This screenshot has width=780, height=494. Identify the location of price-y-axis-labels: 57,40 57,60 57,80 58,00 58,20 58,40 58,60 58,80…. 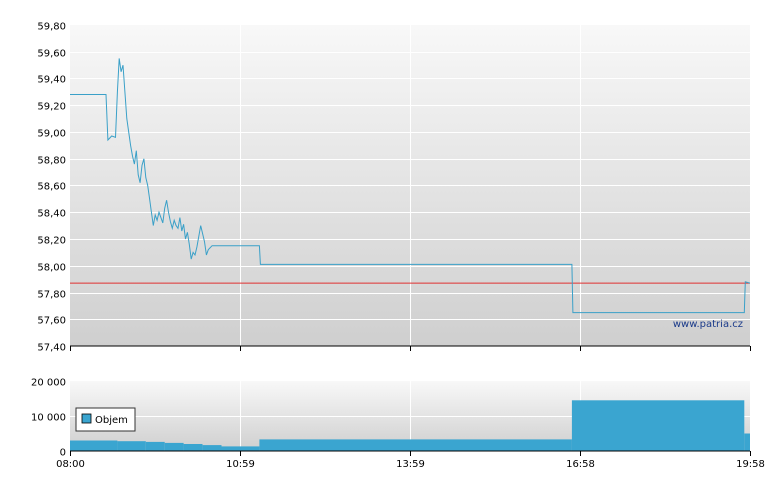
(51, 188).